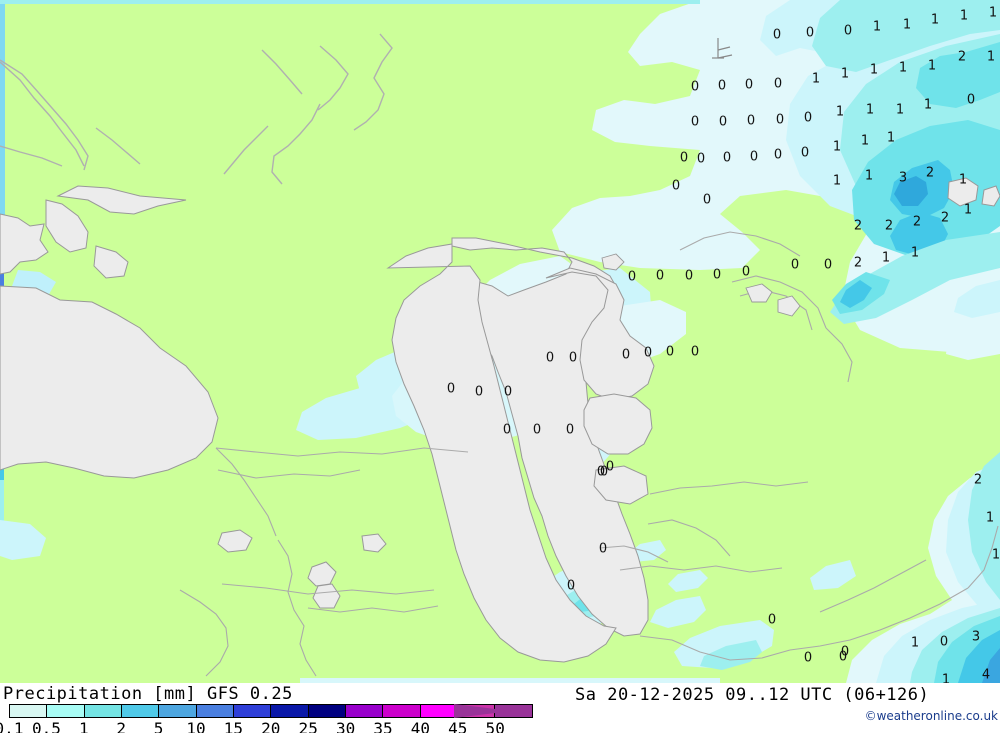 Image resolution: width=1000 pixels, height=733 pixels. I want to click on border-north-ru, so click(740, 244).